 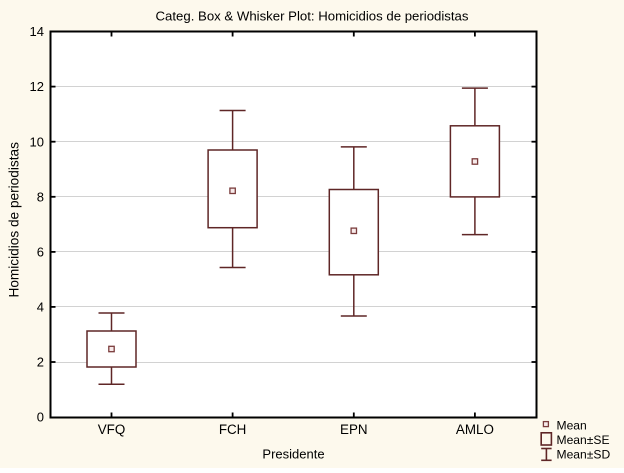 I want to click on svg-text: Mean±SD, so click(x=584, y=455).